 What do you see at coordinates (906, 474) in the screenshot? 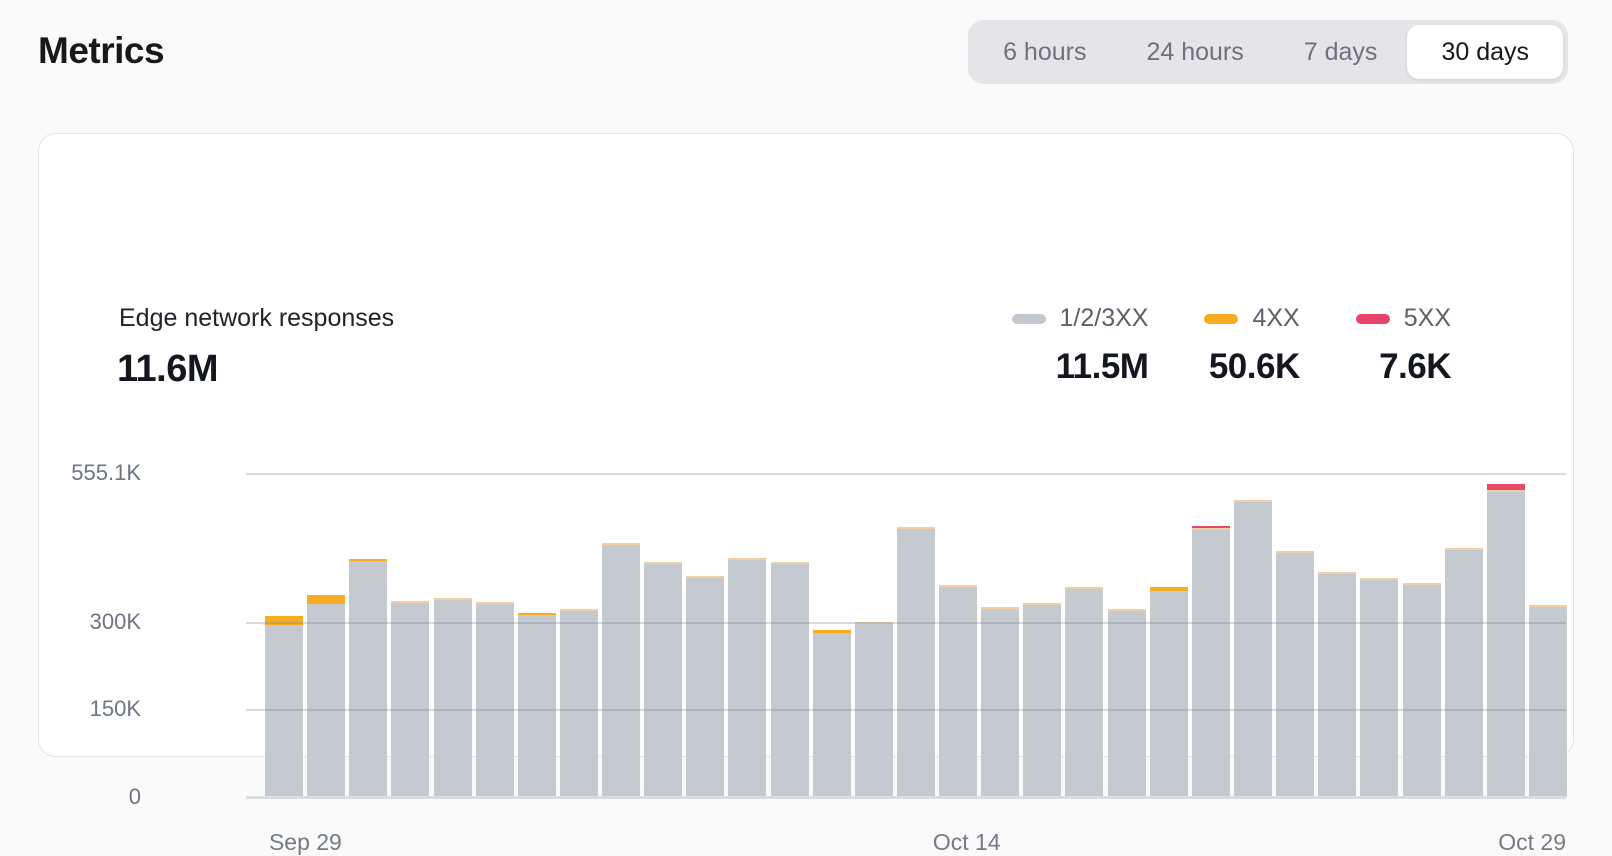
I see `gridline-555.1K` at bounding box center [906, 474].